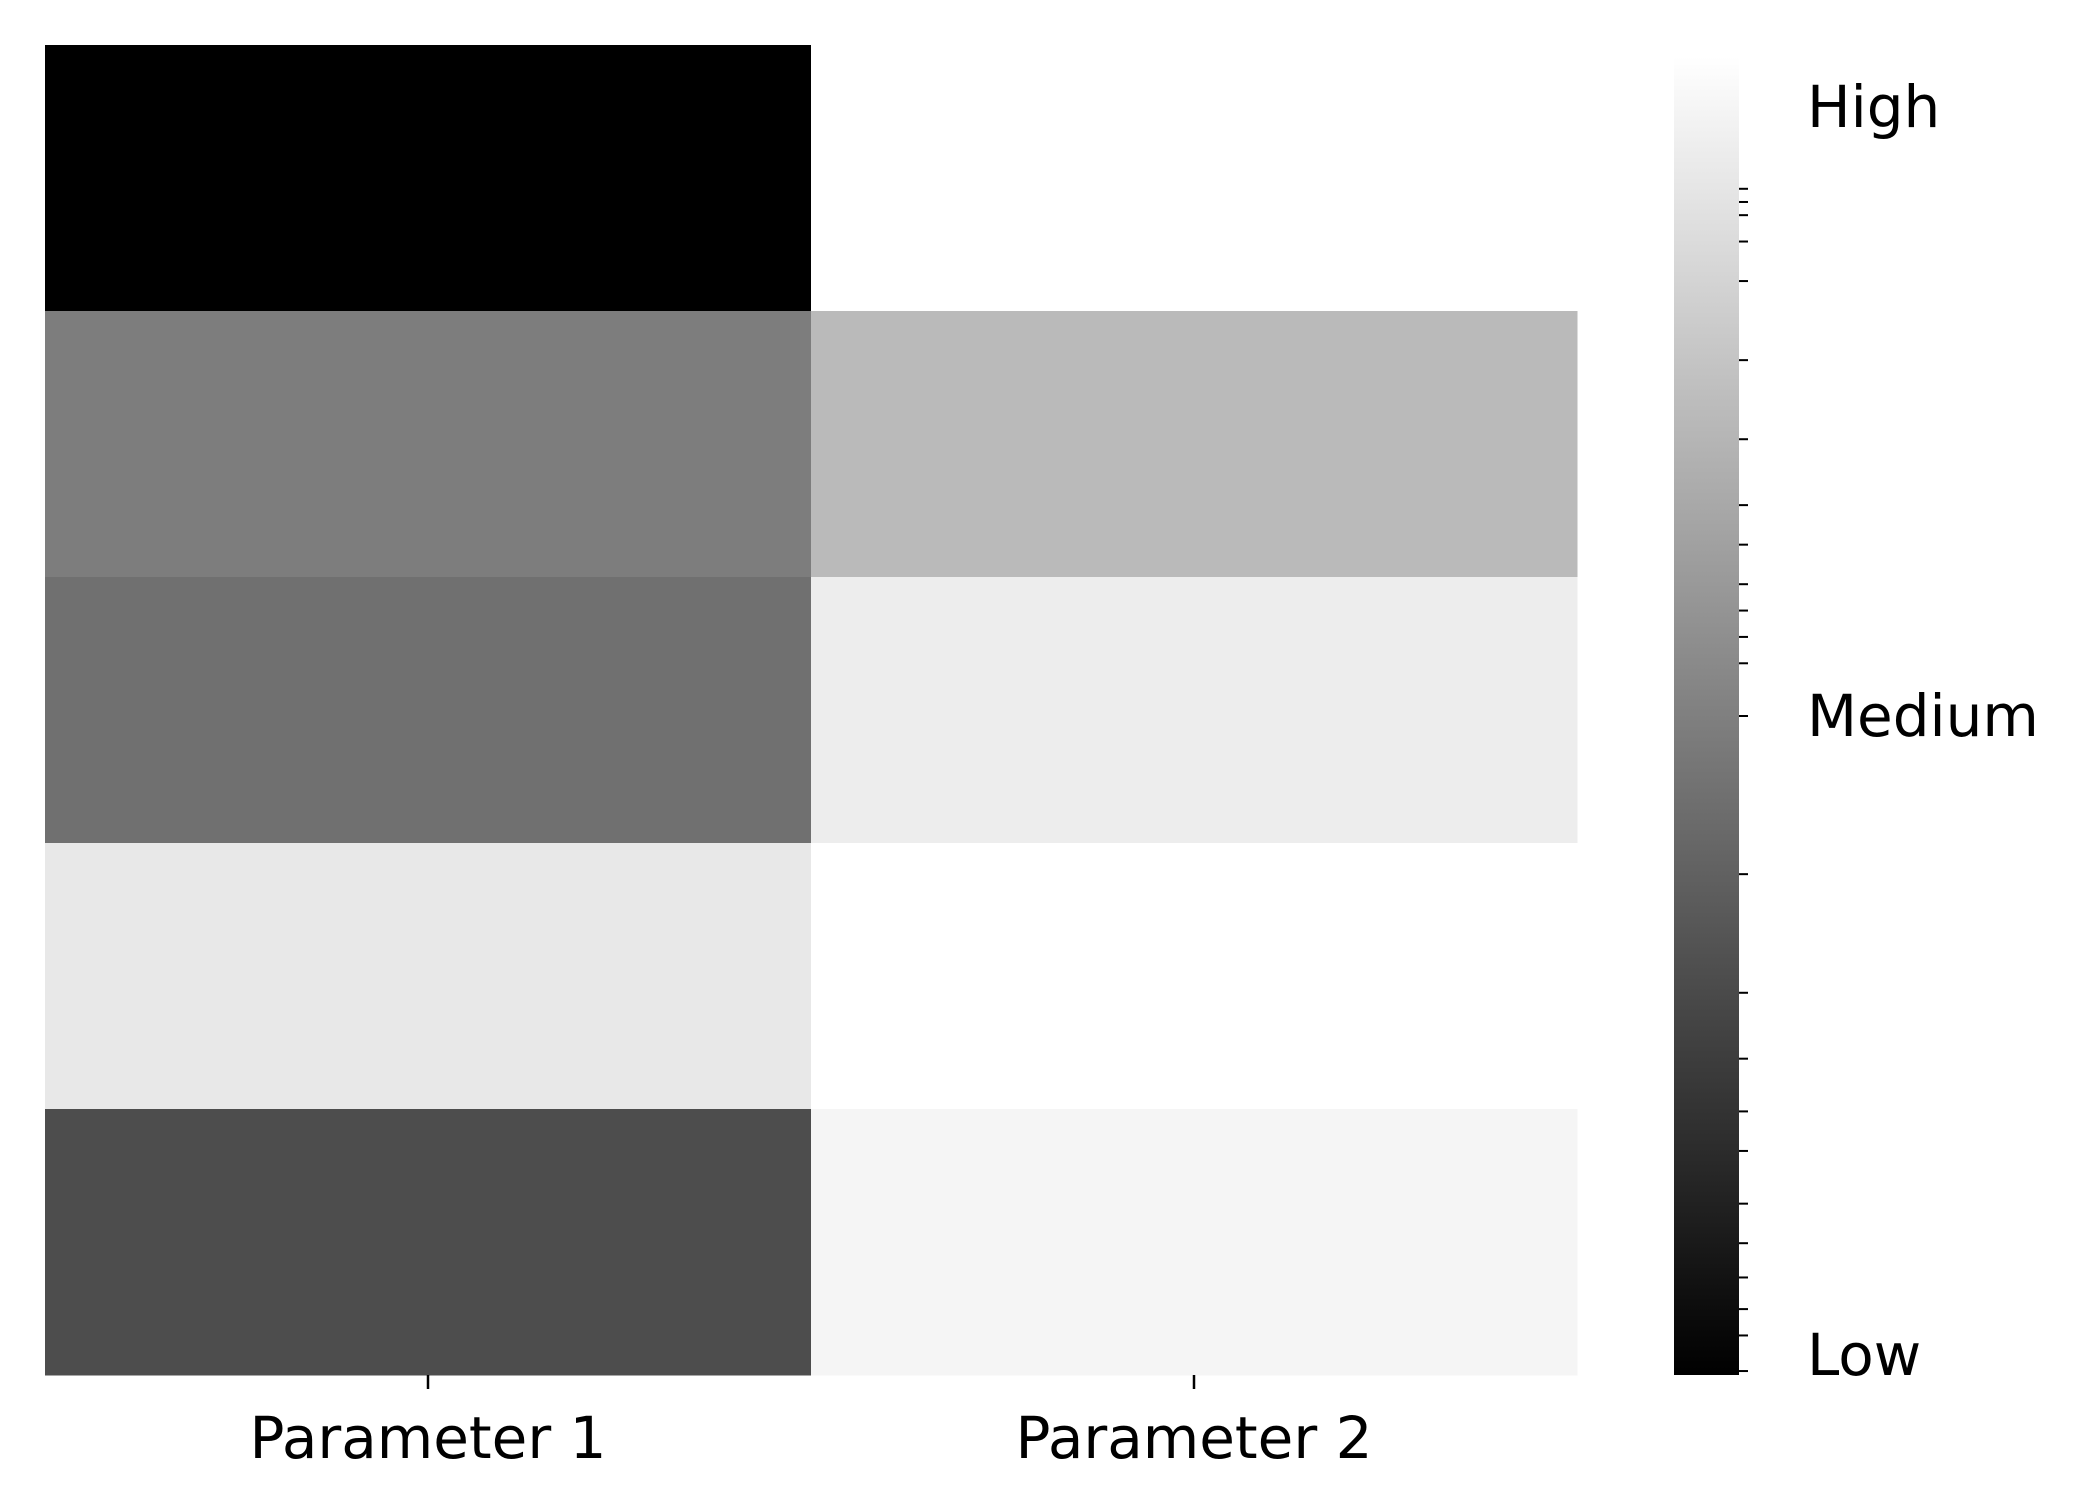  I want to click on x-axis: Parameter 1 Parameter 2, so click(811, 1423).